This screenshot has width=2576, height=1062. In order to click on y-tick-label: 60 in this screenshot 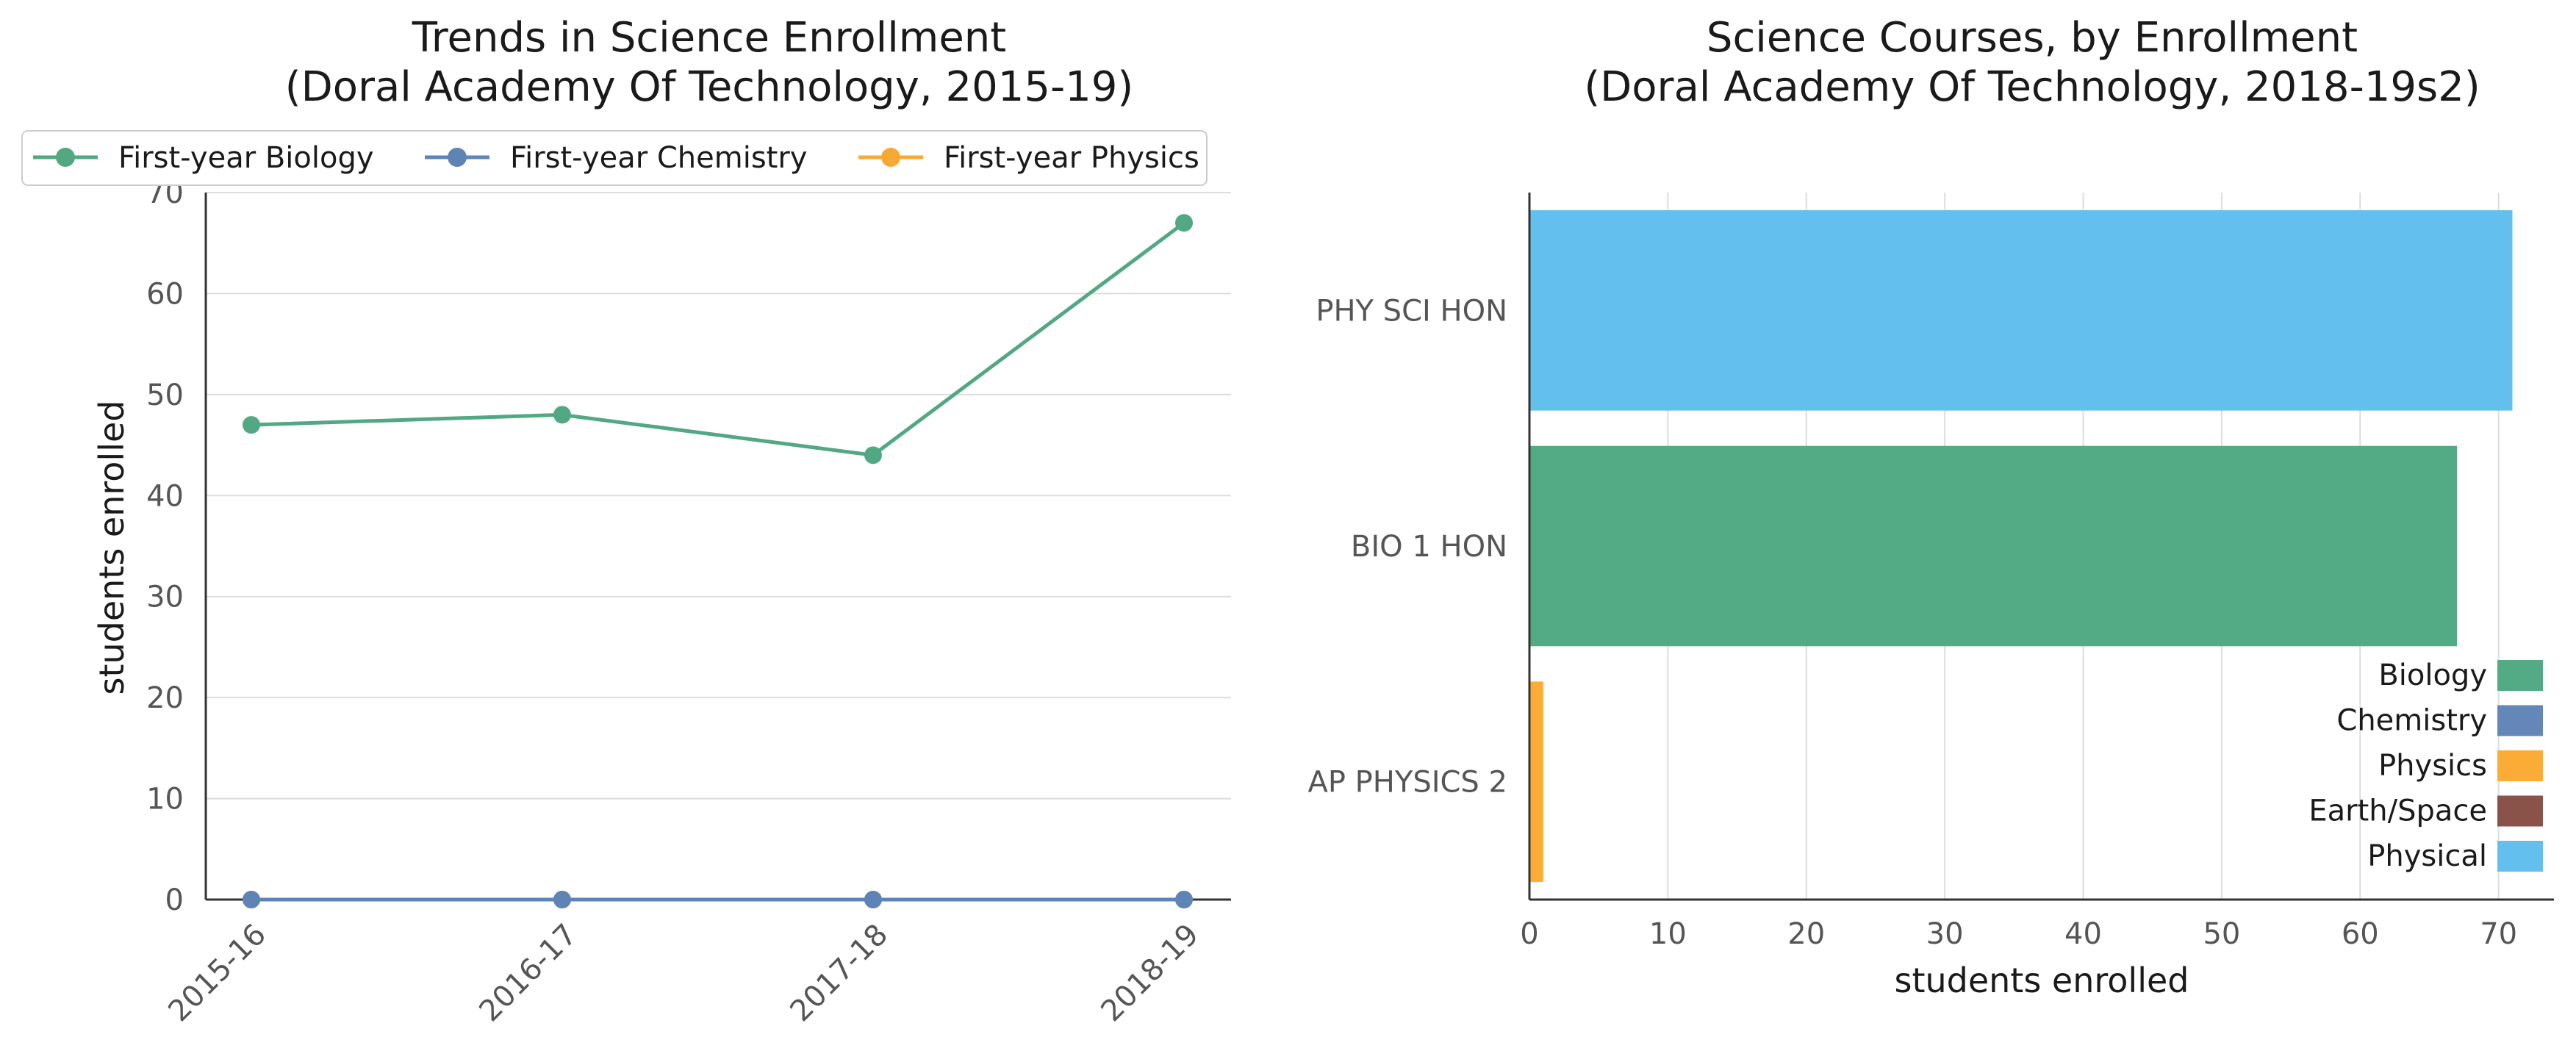, I will do `click(165, 294)`.